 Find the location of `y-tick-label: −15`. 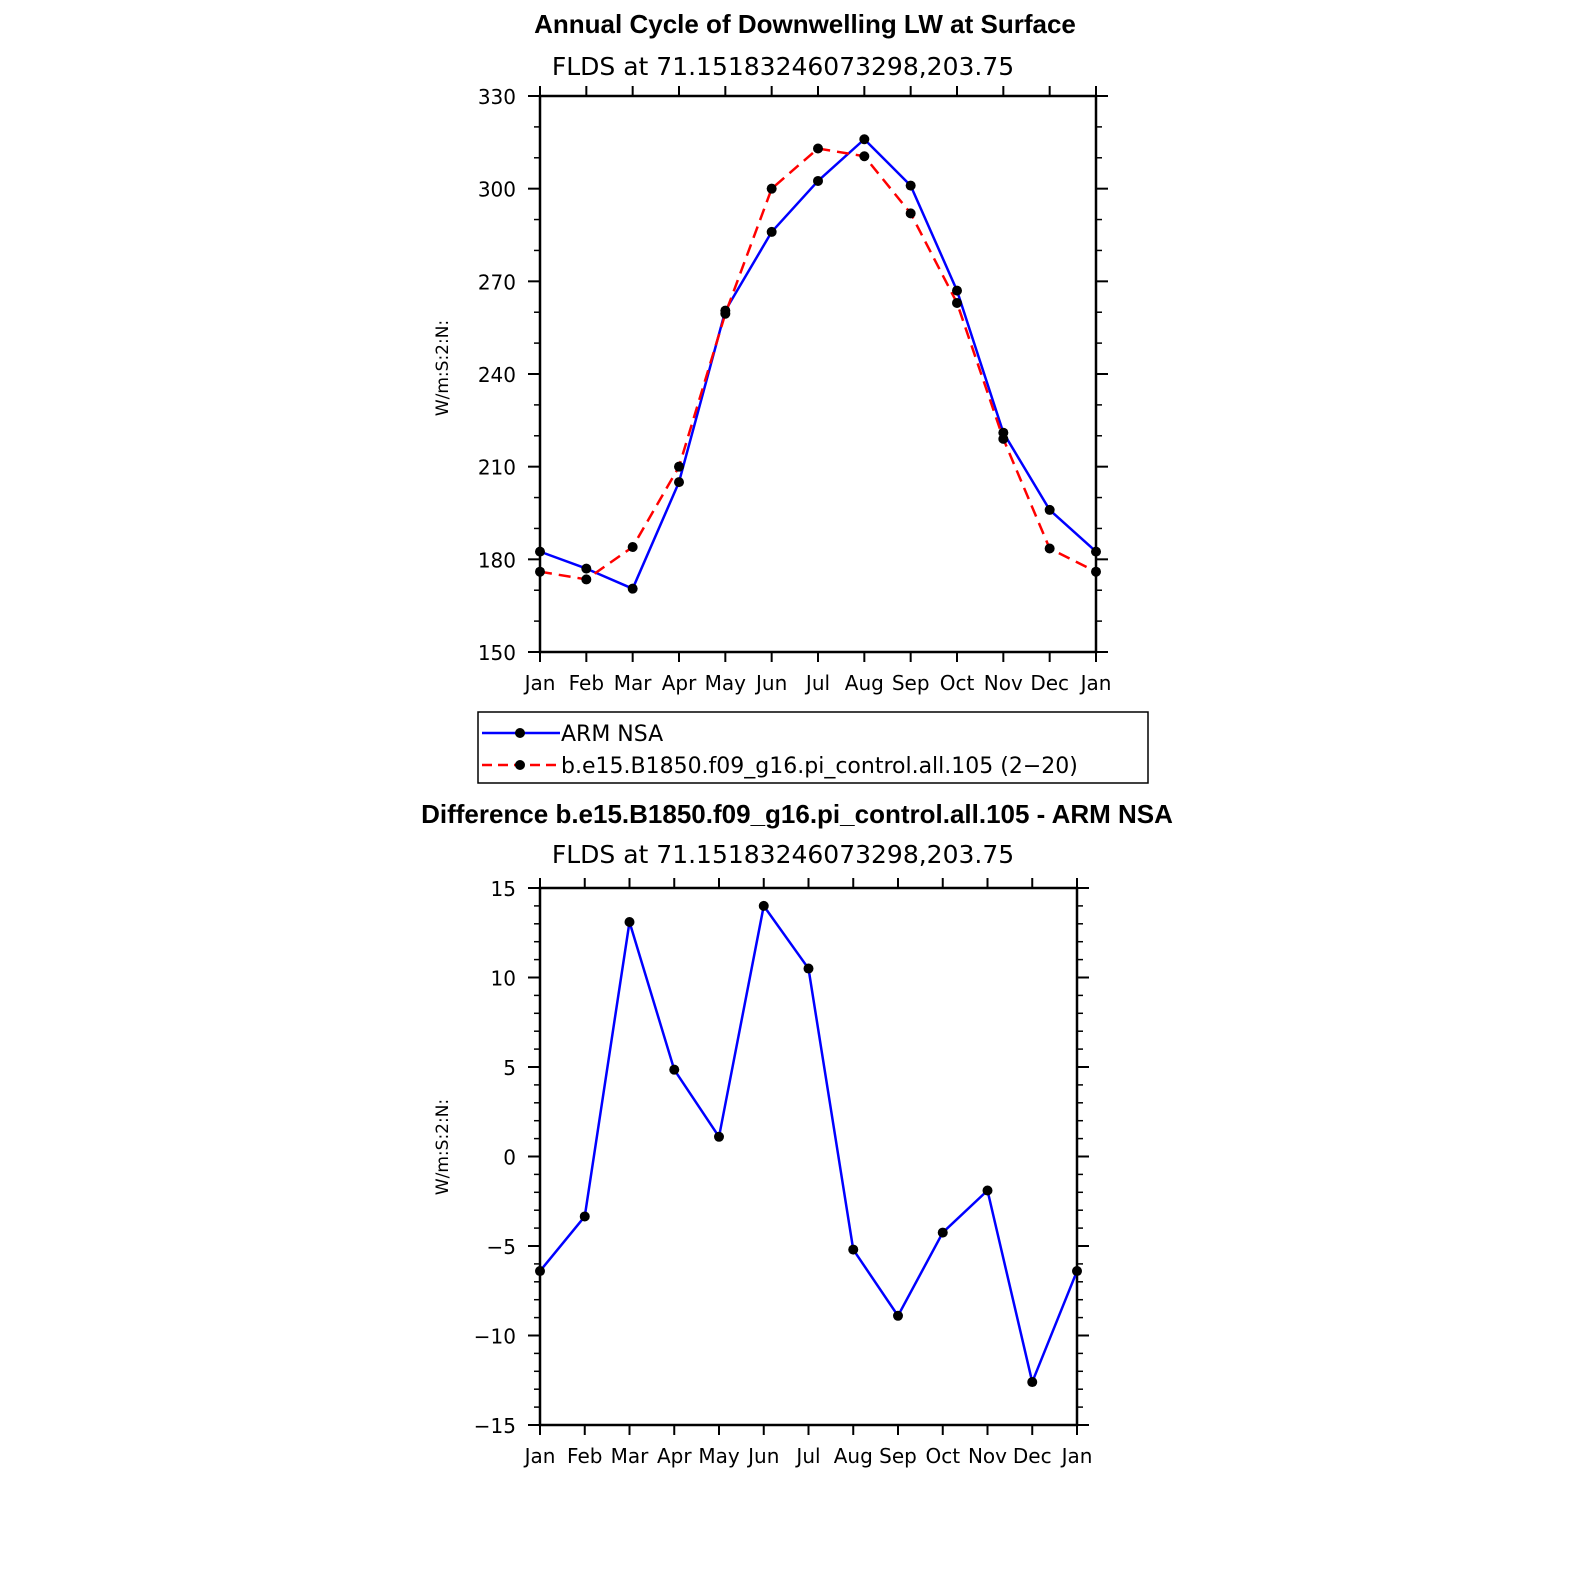

y-tick-label: −15 is located at coordinates (495, 1426).